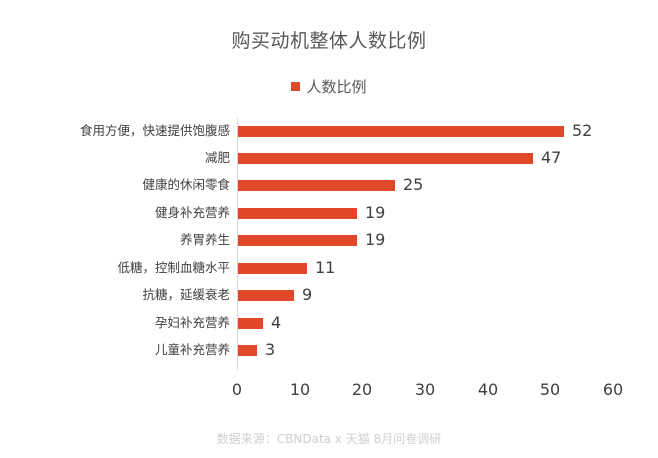  I want to click on x-tick-label: 20, so click(362, 389).